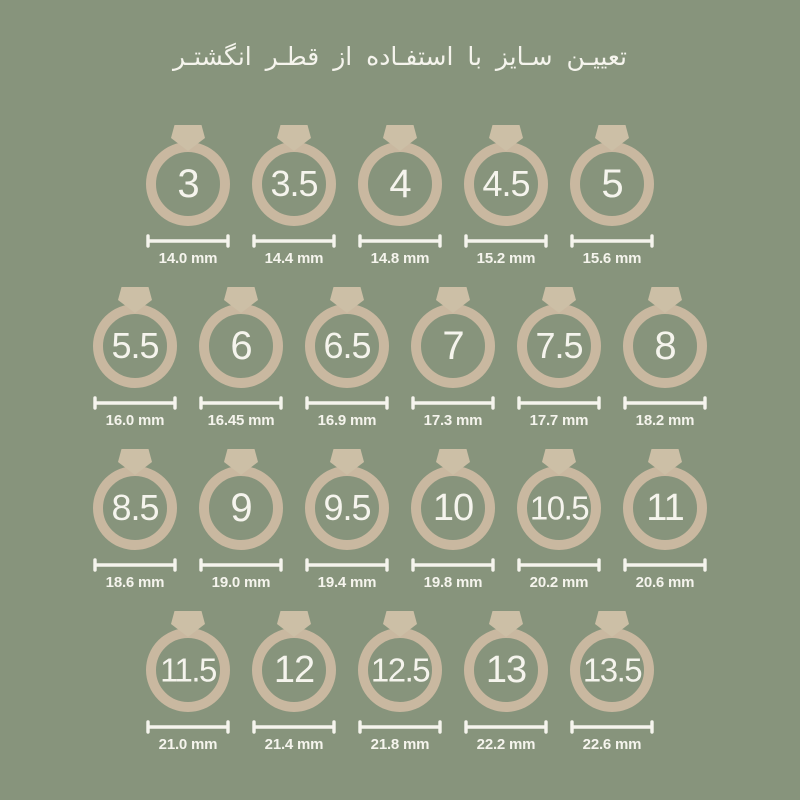  I want to click on diameter-label: 18.6 mm, so click(135, 582).